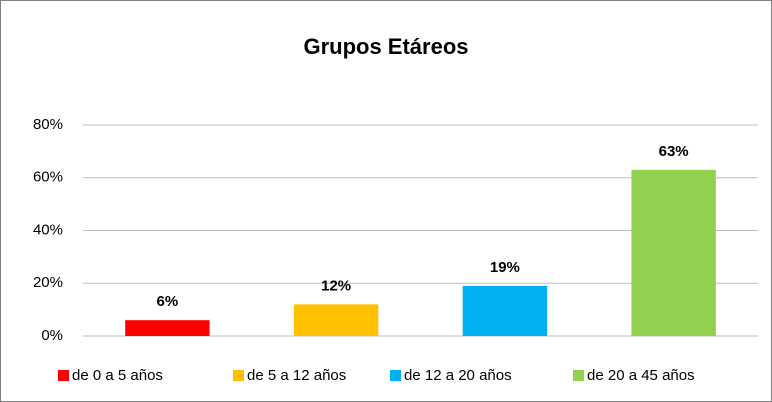  What do you see at coordinates (458, 375) in the screenshot?
I see `legend-label: de 12 a 20 años` at bounding box center [458, 375].